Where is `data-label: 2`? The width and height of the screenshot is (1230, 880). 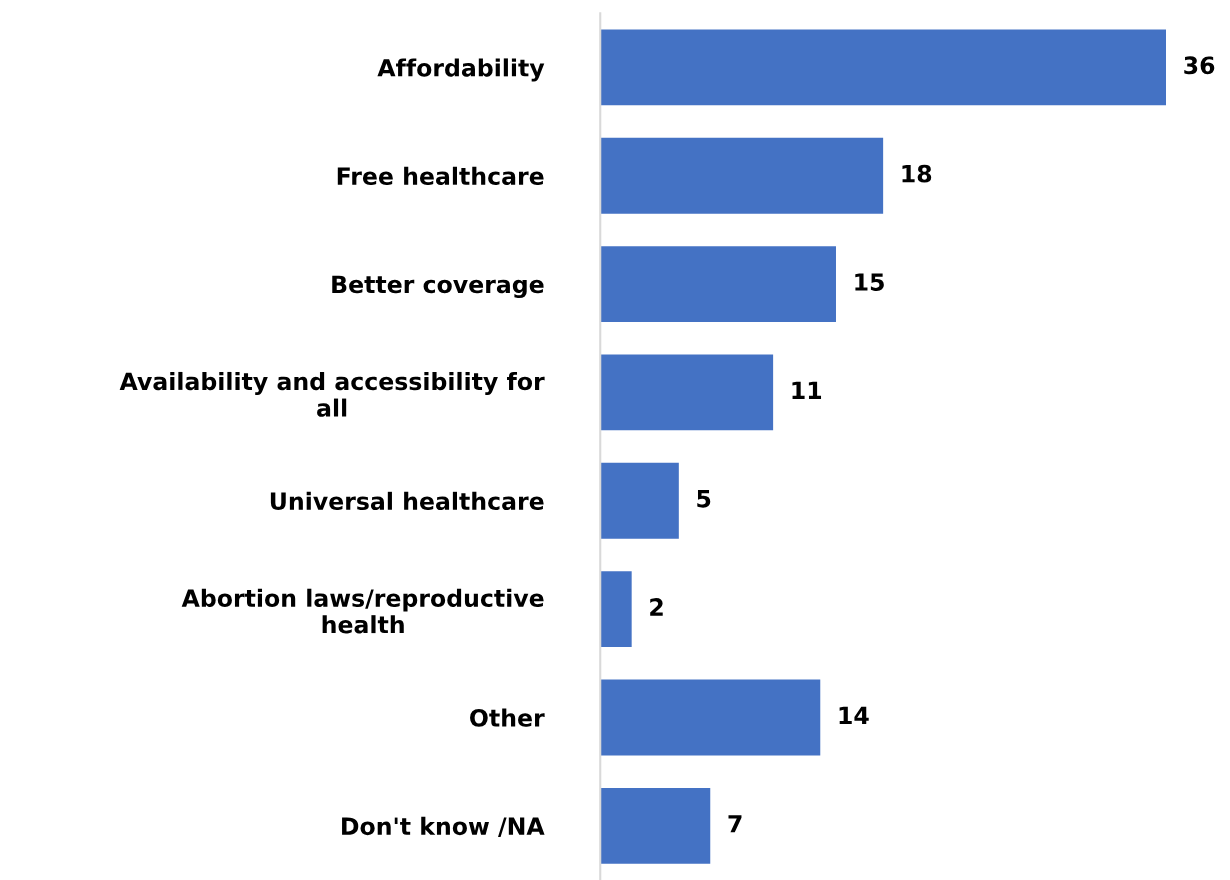 data-label: 2 is located at coordinates (656, 607).